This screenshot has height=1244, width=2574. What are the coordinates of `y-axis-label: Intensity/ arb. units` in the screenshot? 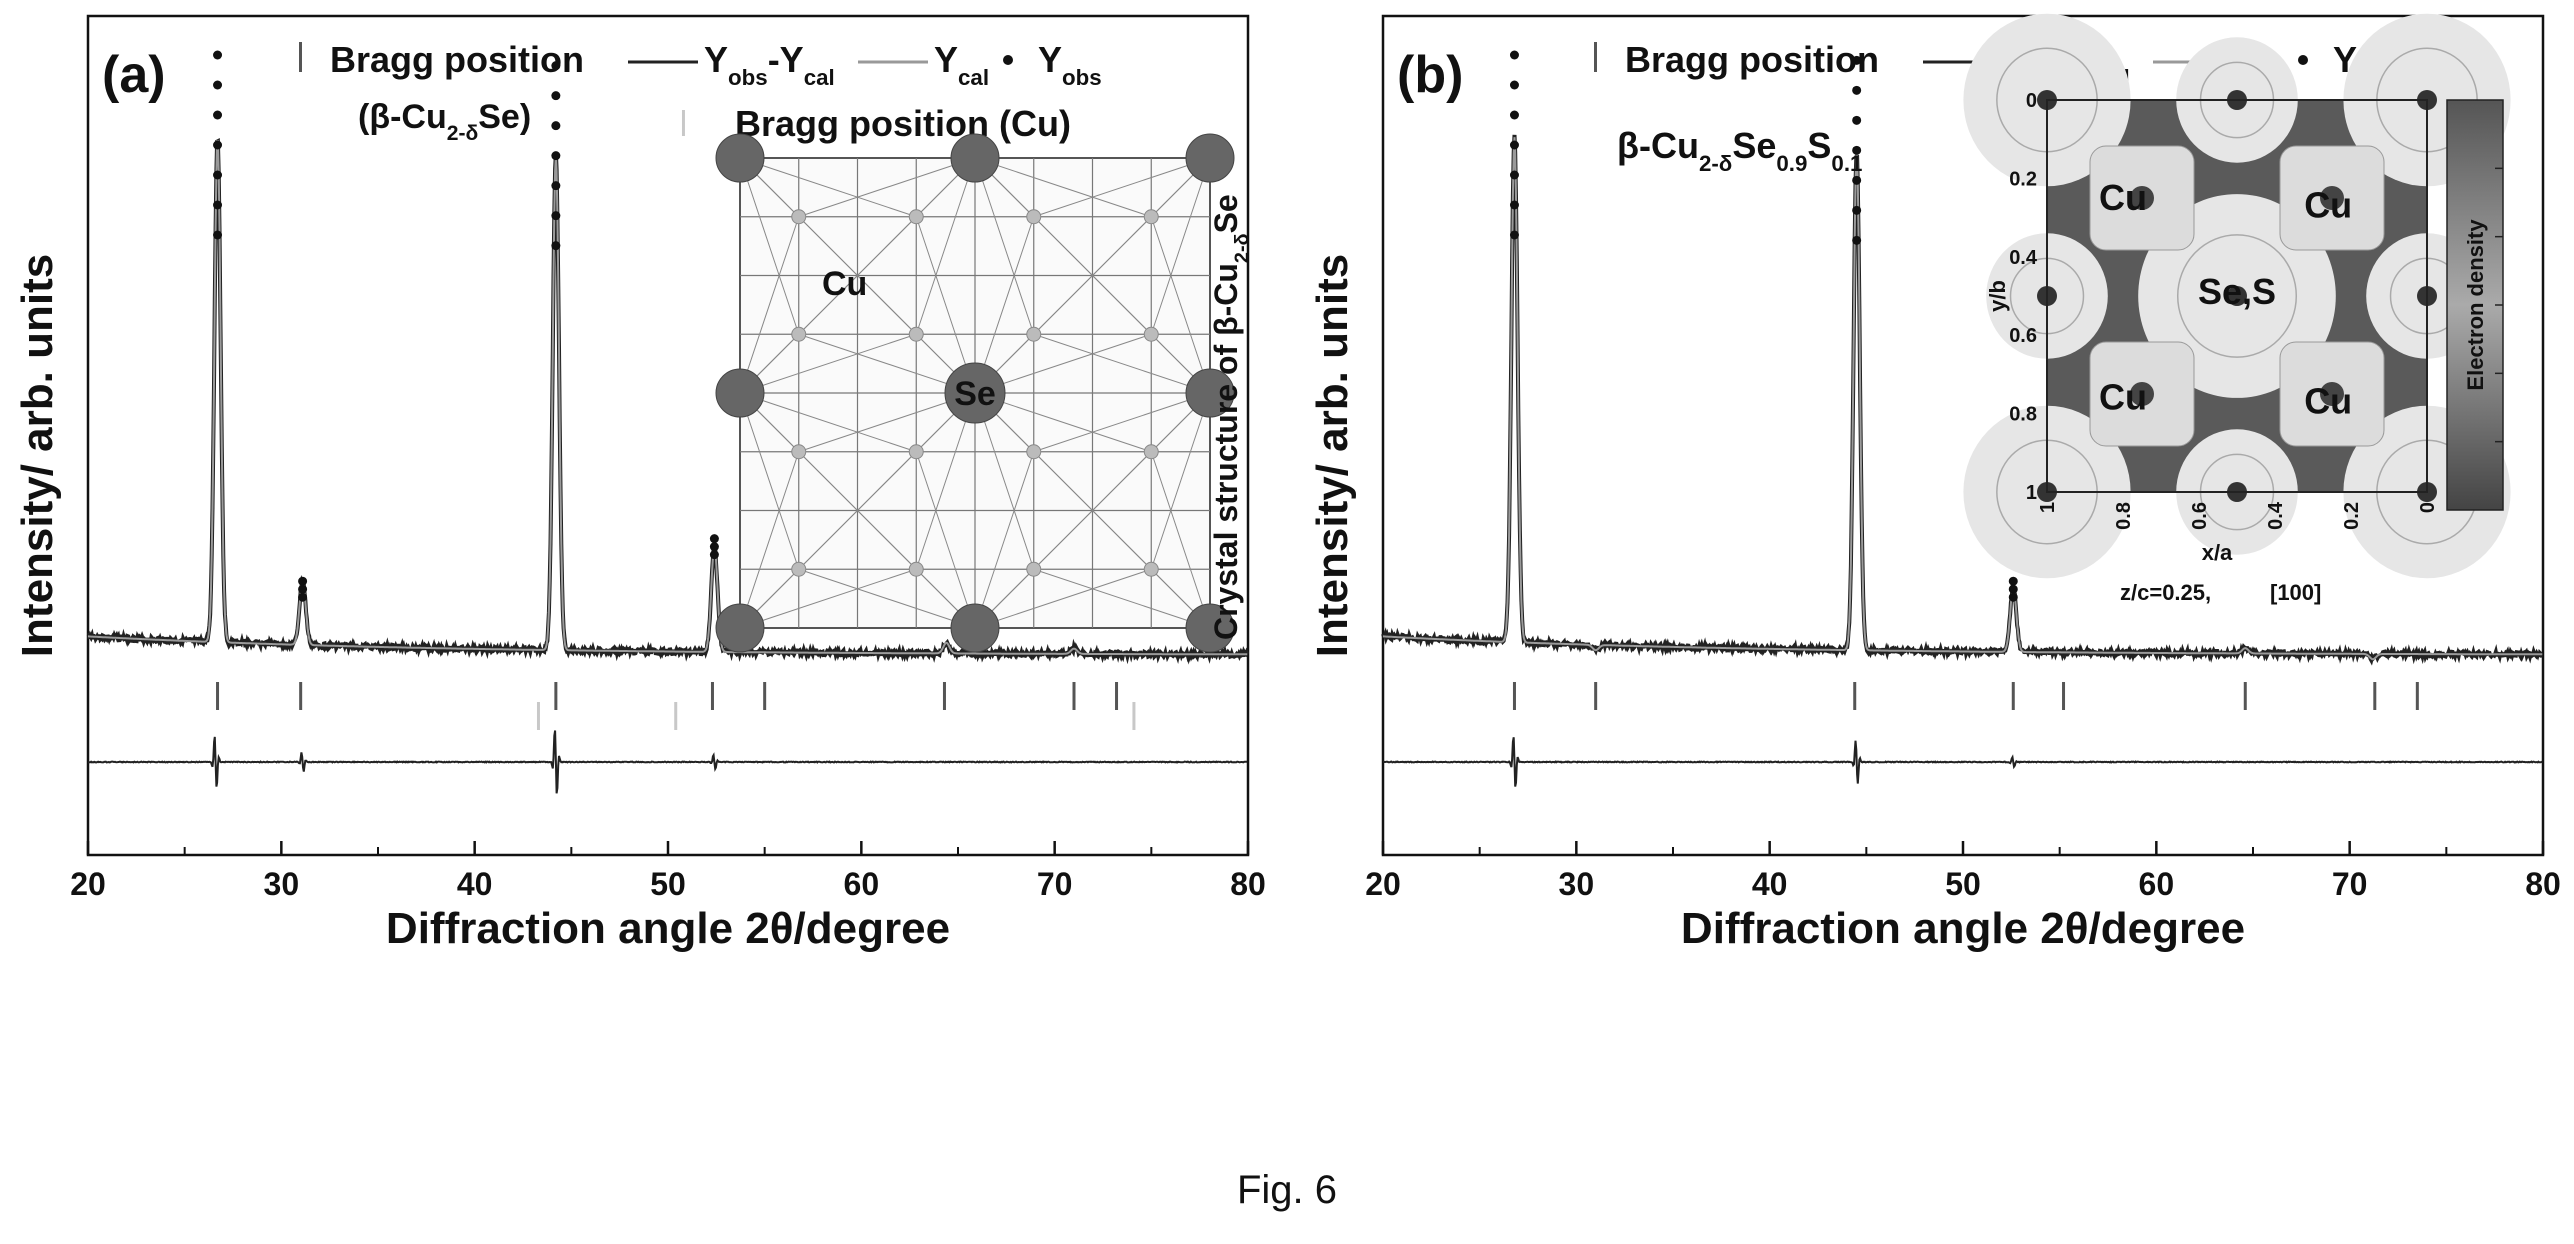 It's located at (37, 455).